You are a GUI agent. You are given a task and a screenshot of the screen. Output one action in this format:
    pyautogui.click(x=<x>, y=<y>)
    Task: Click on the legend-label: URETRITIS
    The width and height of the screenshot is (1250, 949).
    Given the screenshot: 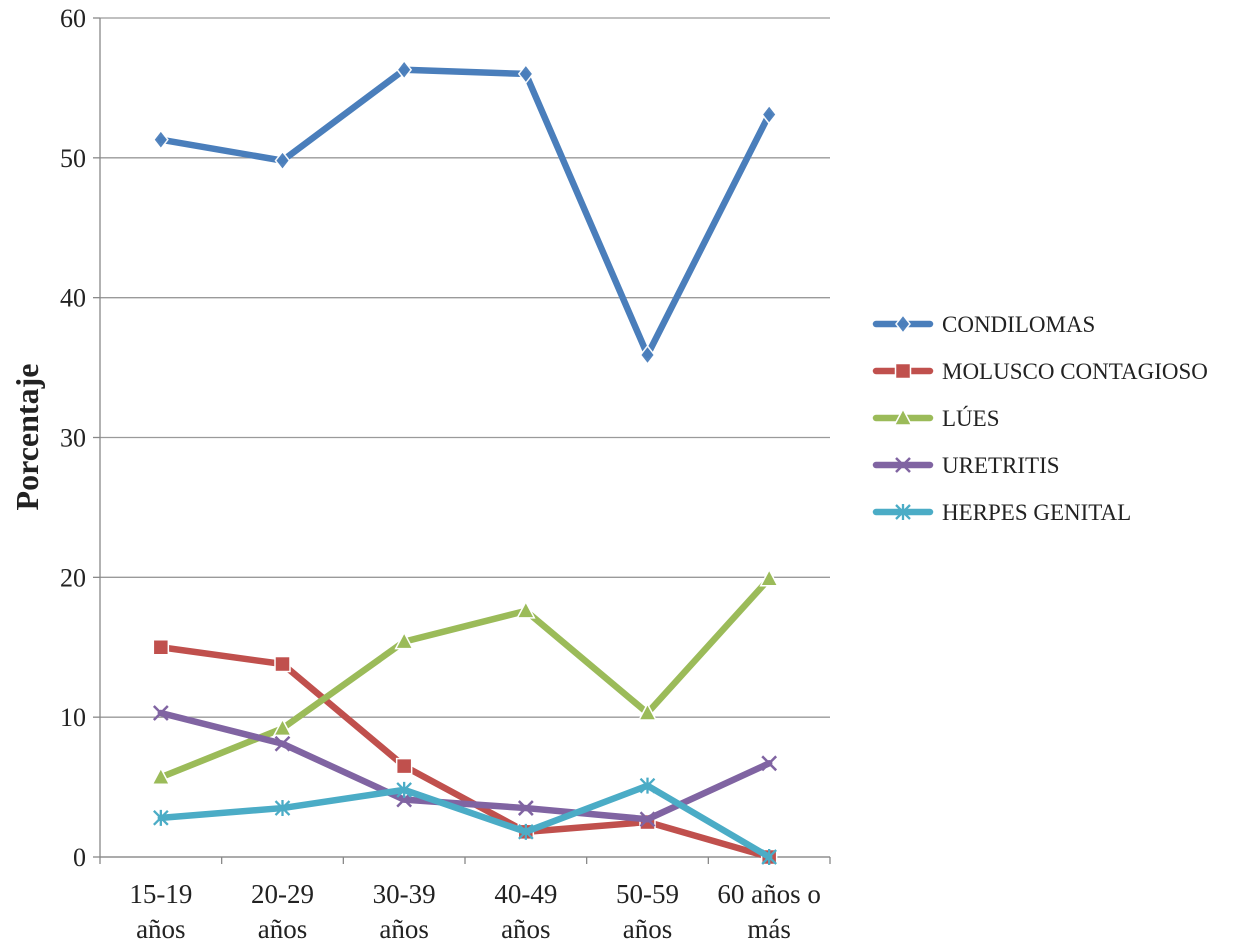 What is the action you would take?
    pyautogui.click(x=1001, y=465)
    